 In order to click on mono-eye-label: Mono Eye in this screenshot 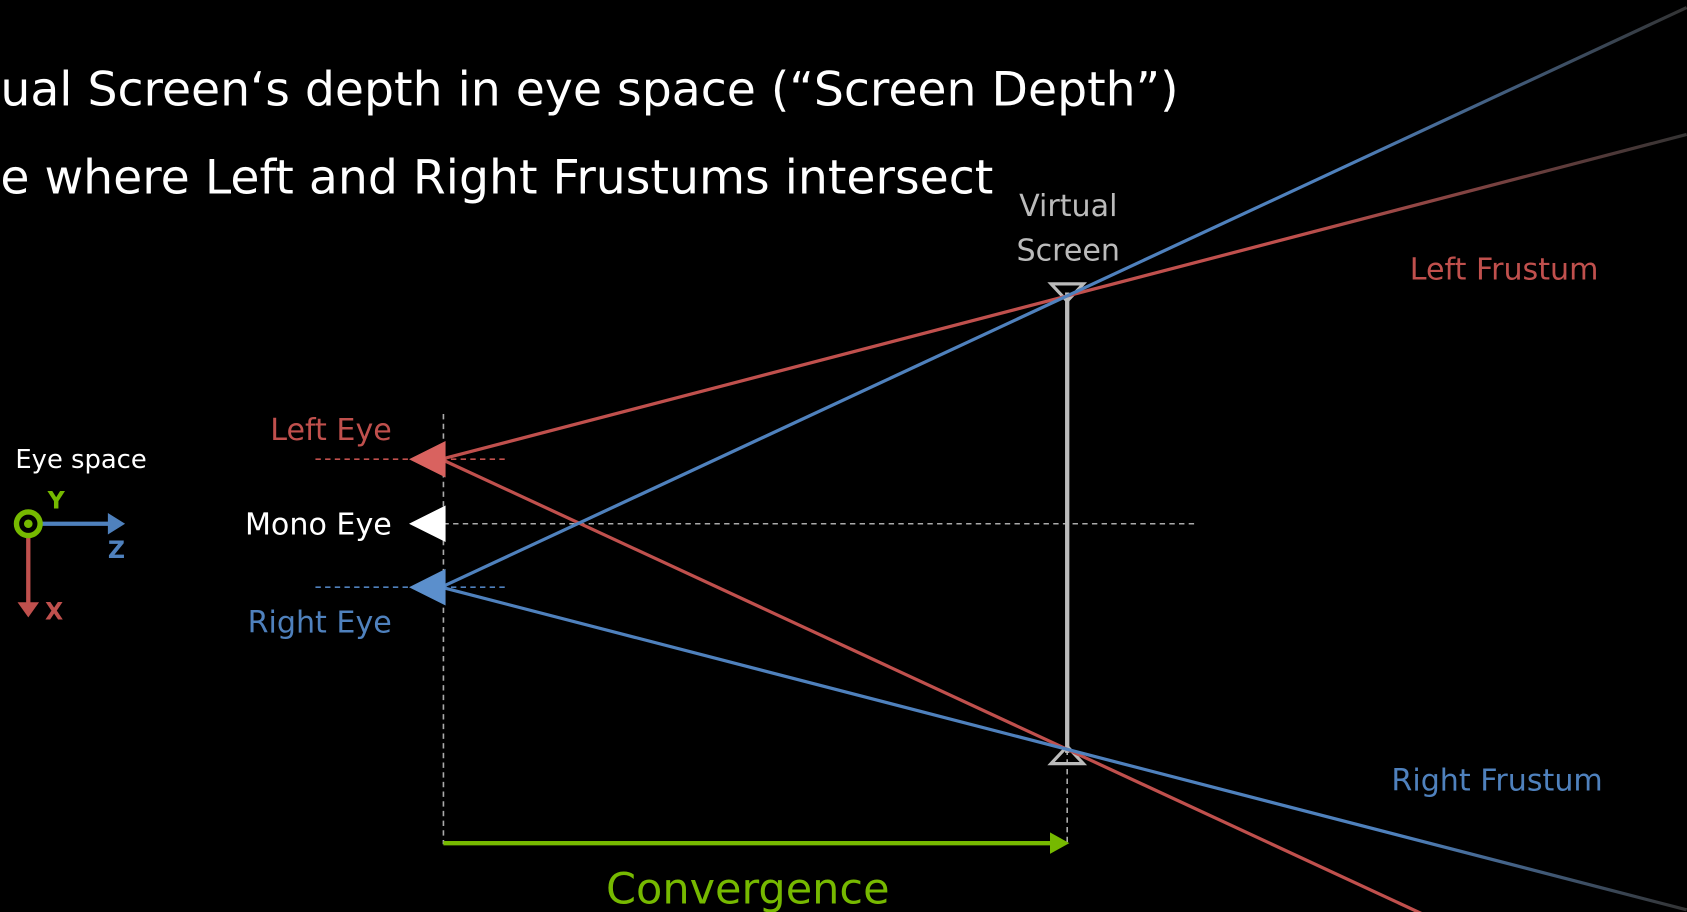, I will do `click(318, 525)`.